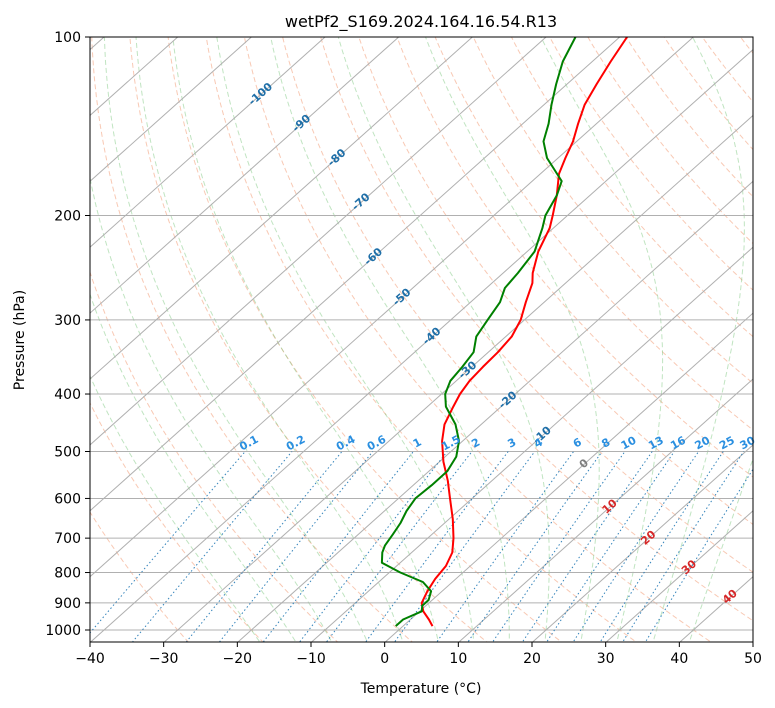 The image size is (775, 708). Describe the element at coordinates (67, 38) in the screenshot. I see `y-tick-label: 100` at that location.